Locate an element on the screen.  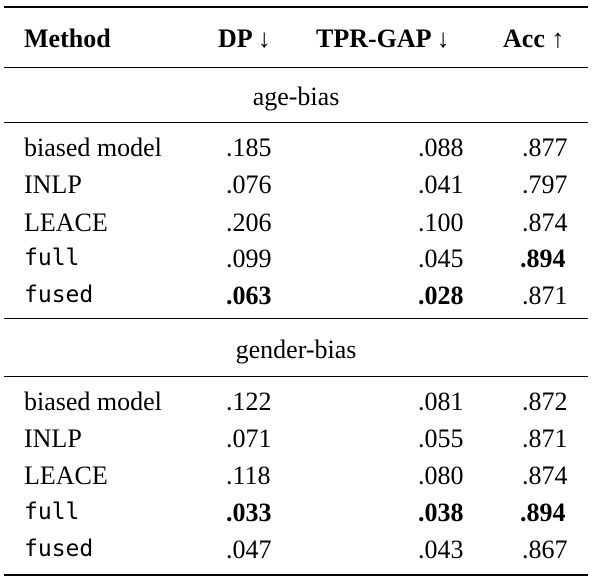
row-acc: .797 is located at coordinates (545, 184).